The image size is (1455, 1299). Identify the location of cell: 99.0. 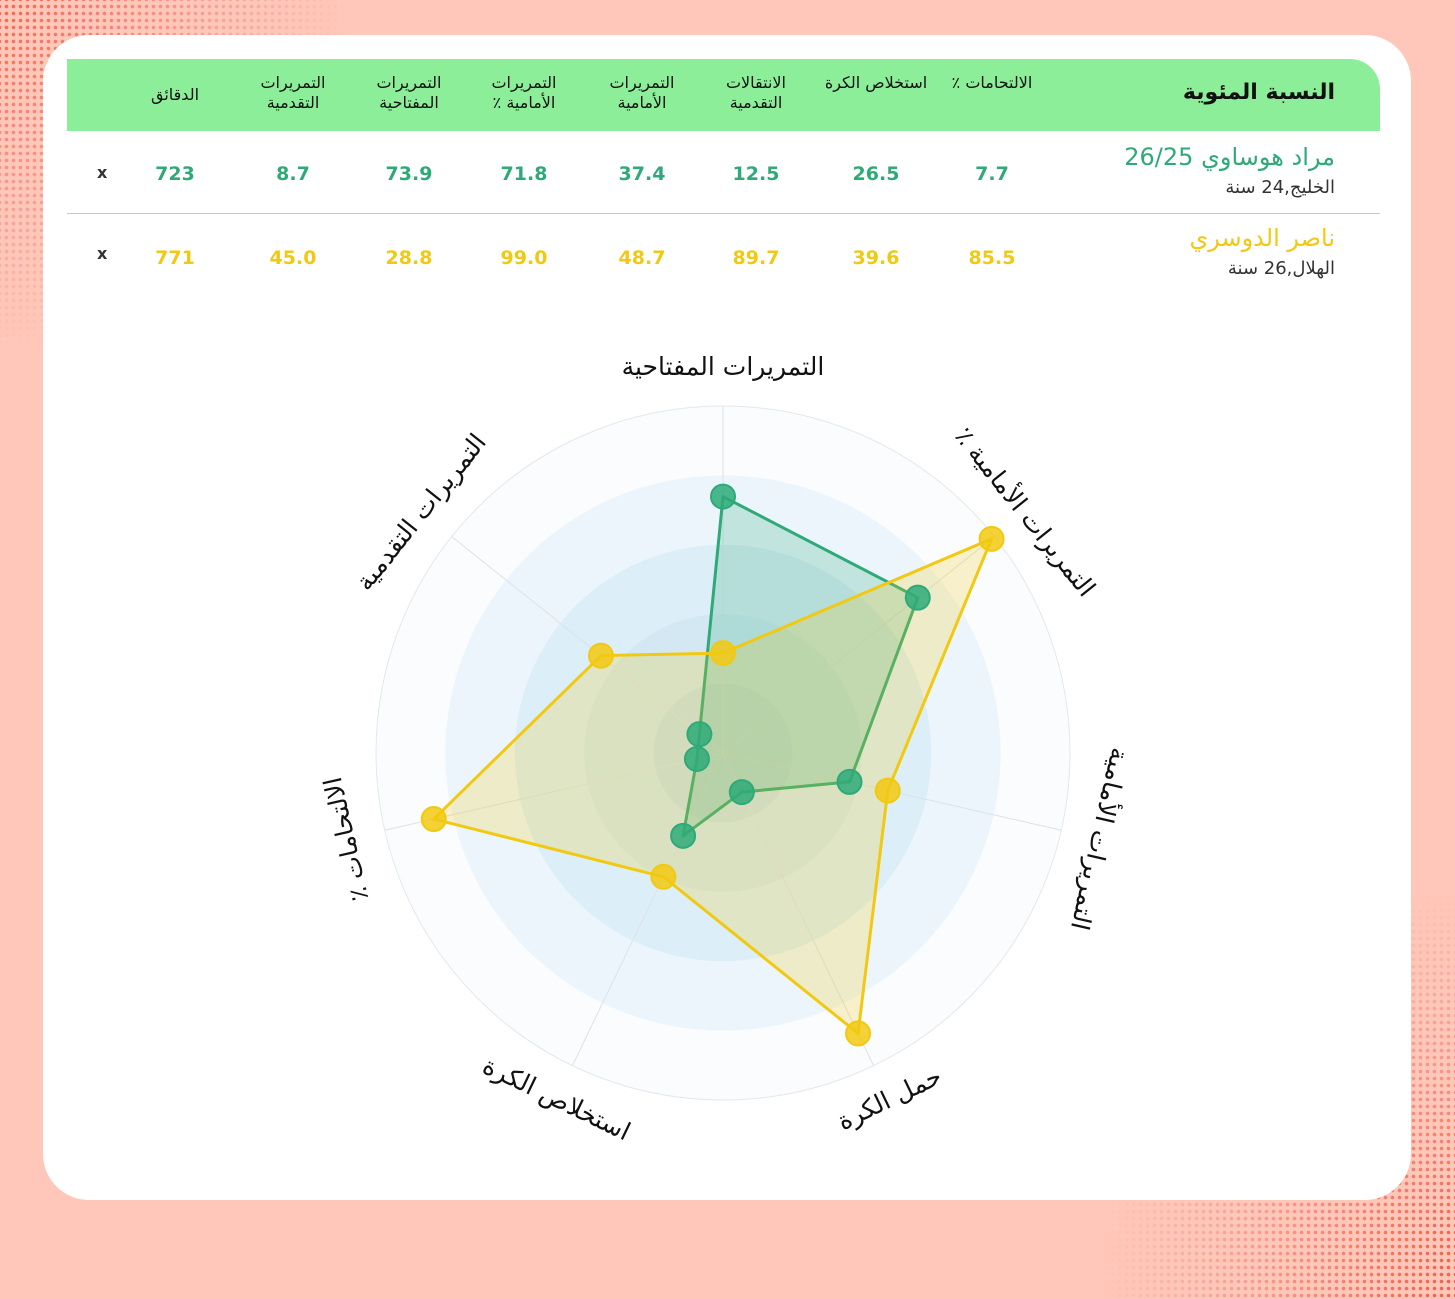
(524, 258).